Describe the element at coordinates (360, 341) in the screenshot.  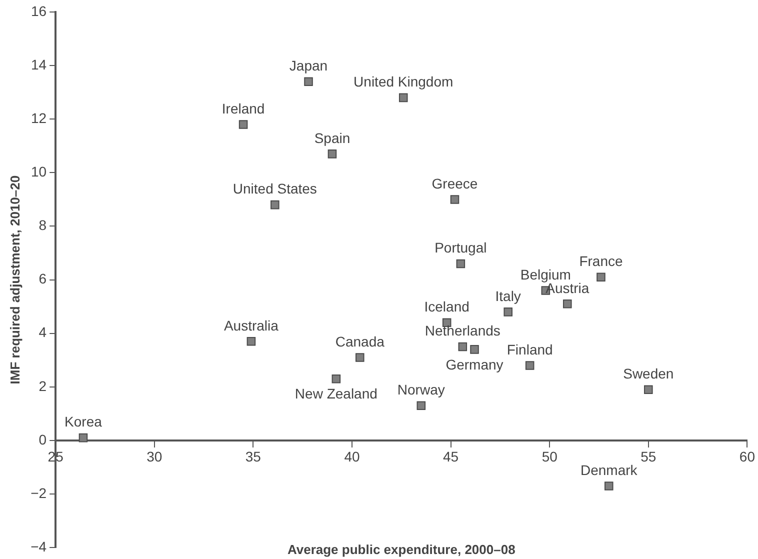
I see `annotation: Canada` at that location.